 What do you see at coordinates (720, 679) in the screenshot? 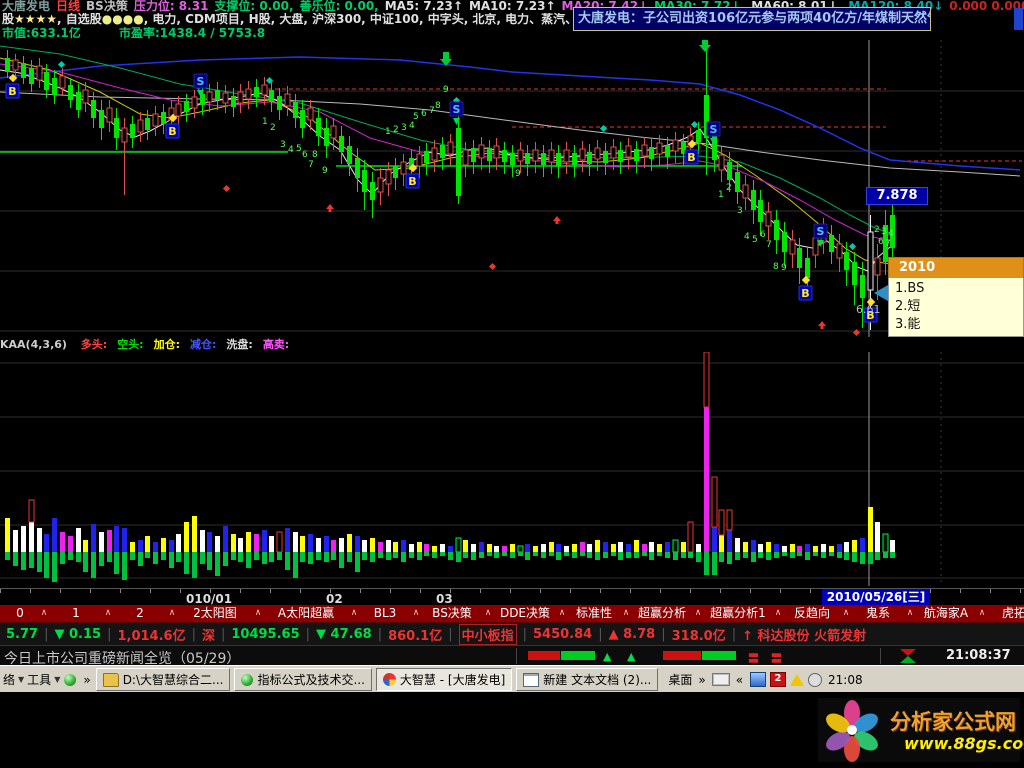
I see `keyboard-icon` at bounding box center [720, 679].